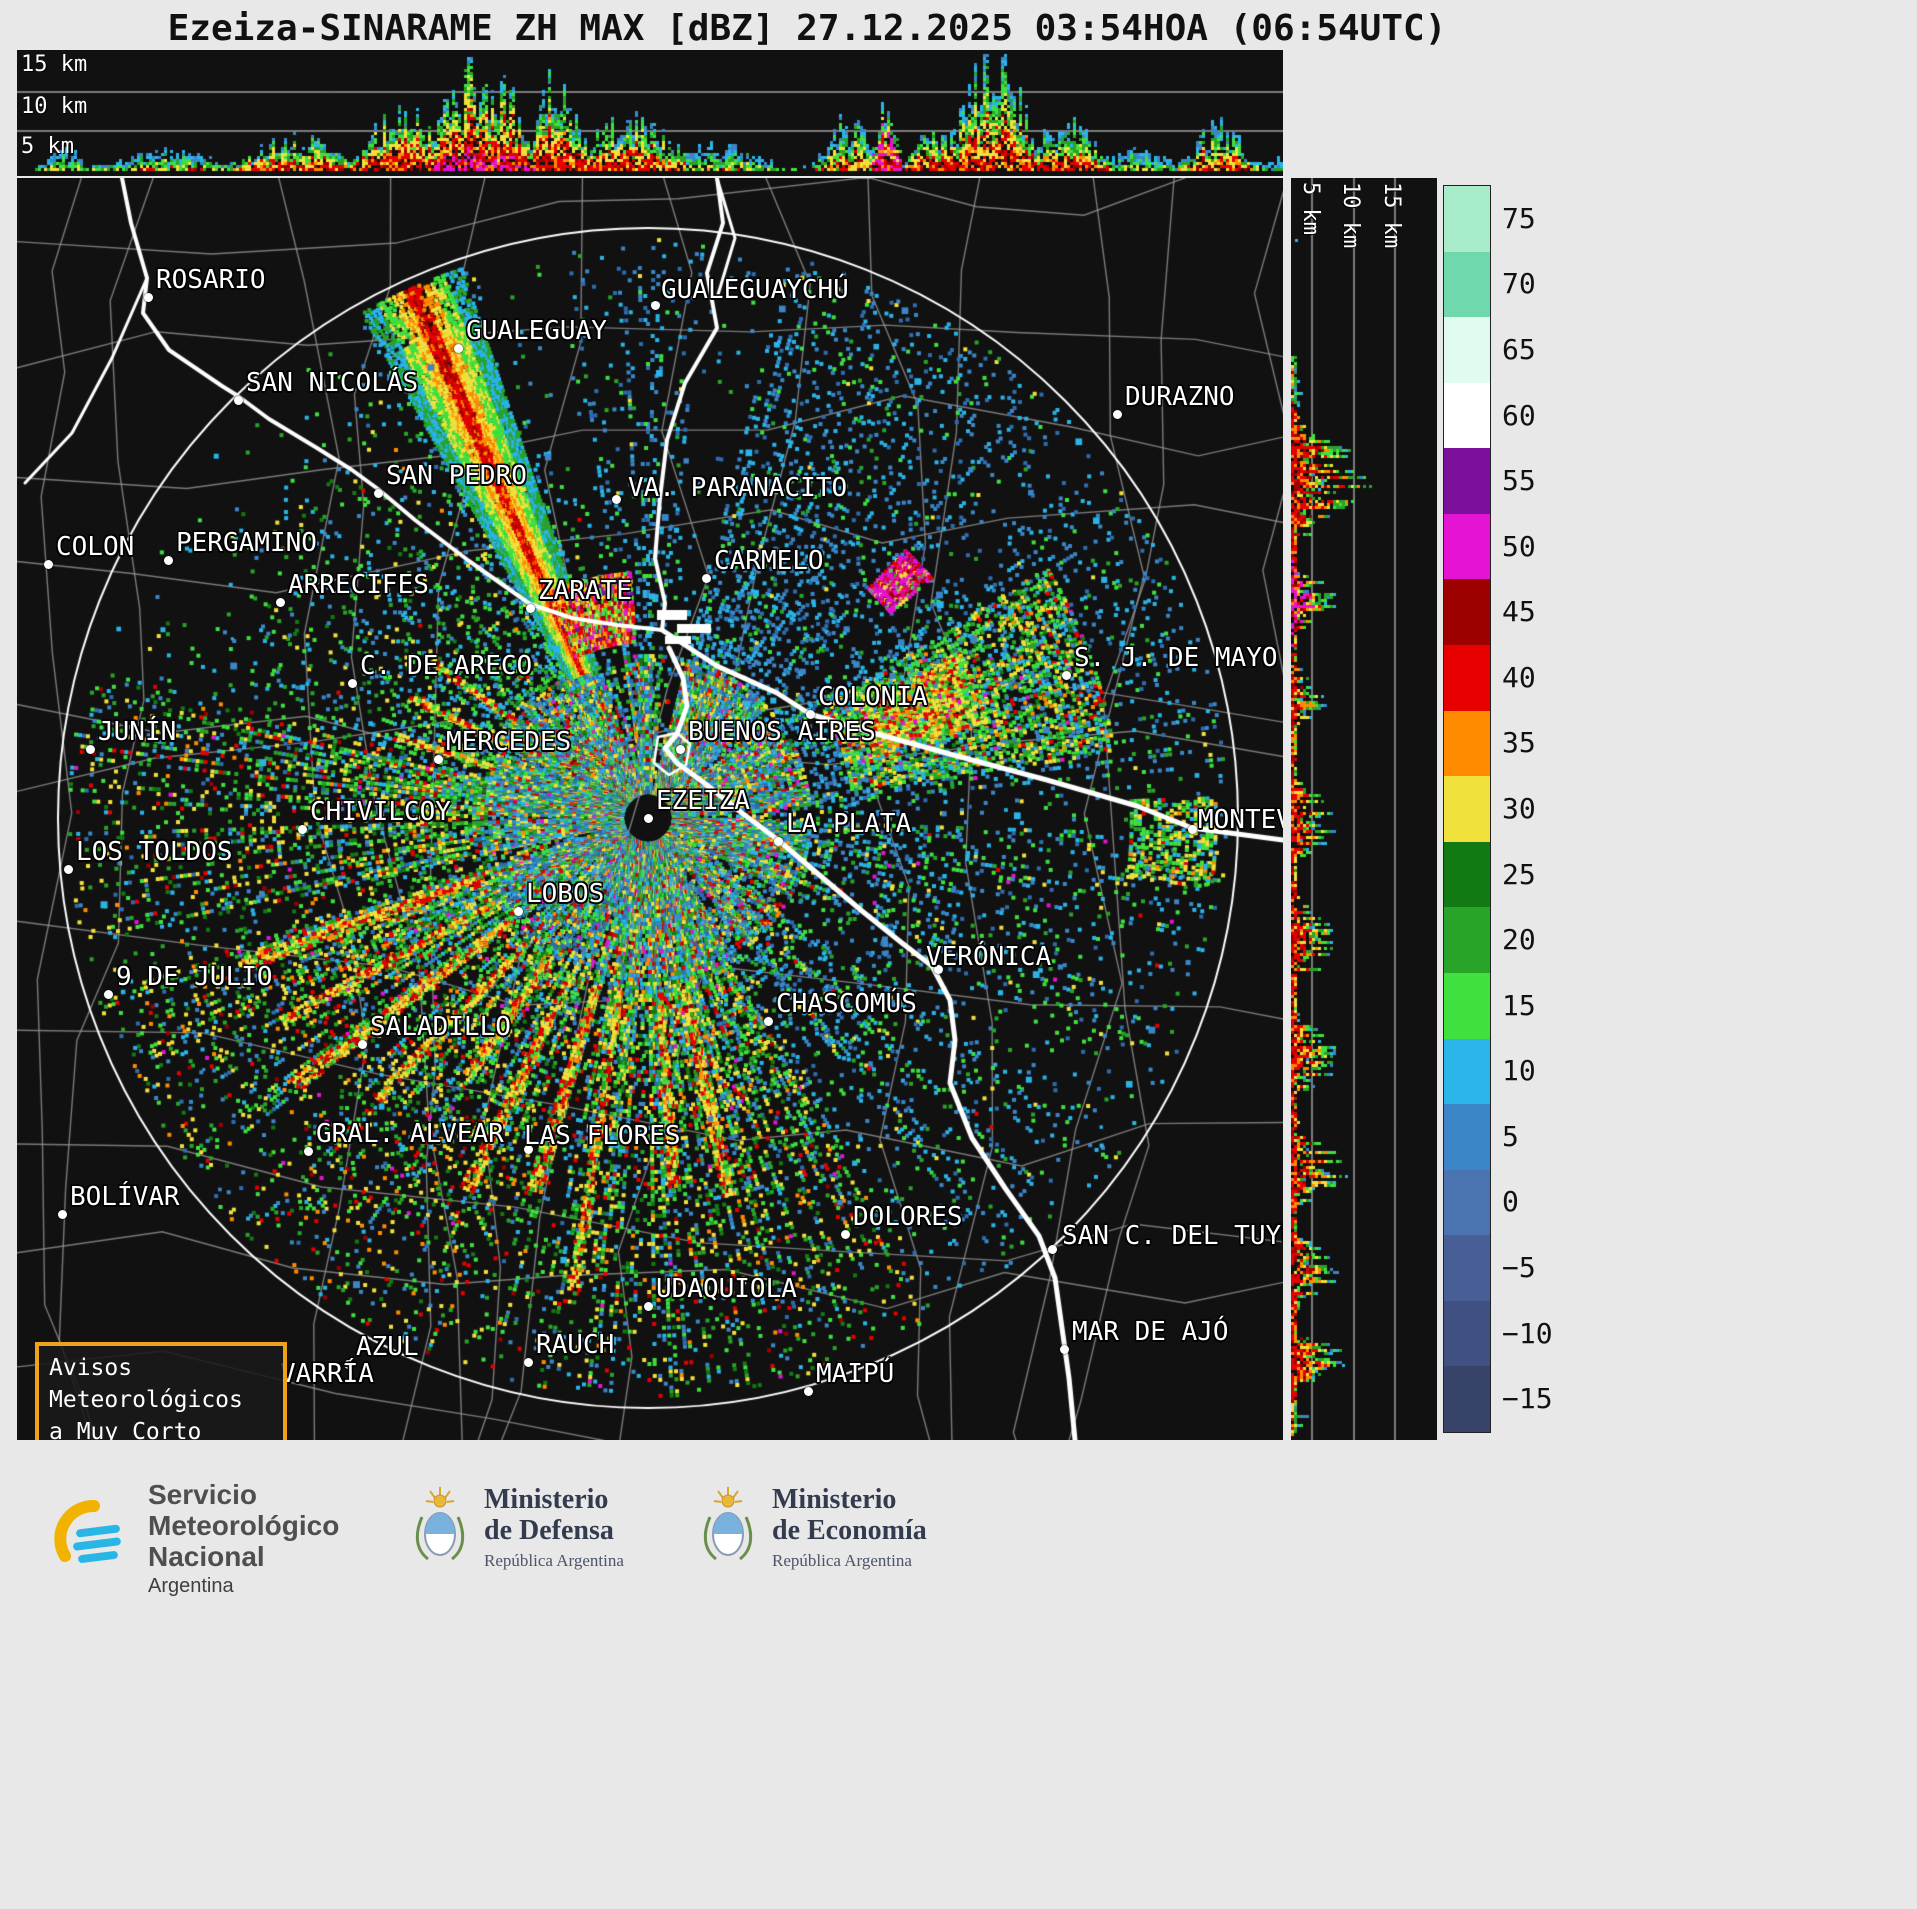 The image size is (1917, 1909). I want to click on cross-section-right-canvas, so click(1364, 809).